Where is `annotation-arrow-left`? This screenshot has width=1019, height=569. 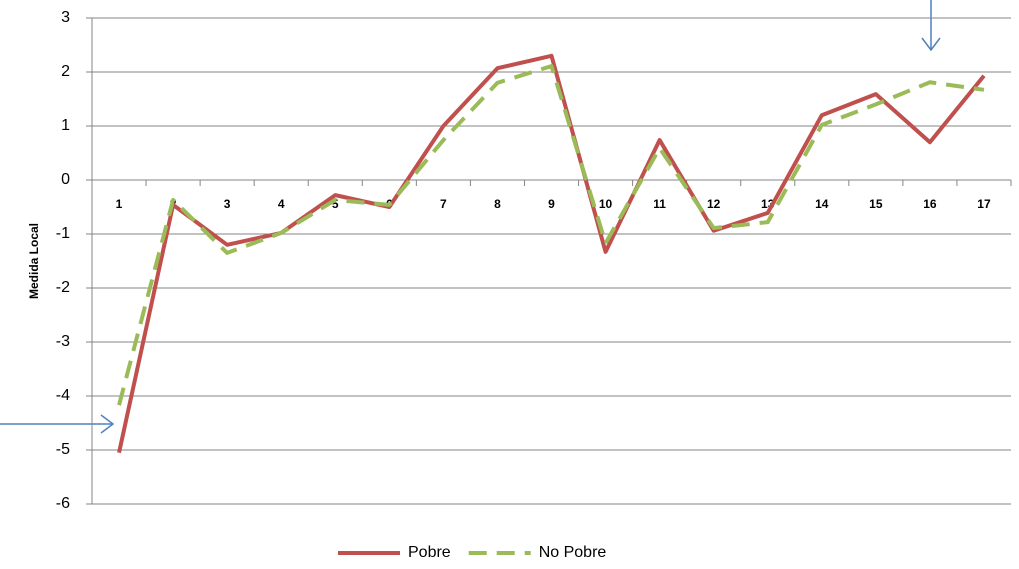 annotation-arrow-left is located at coordinates (57, 424).